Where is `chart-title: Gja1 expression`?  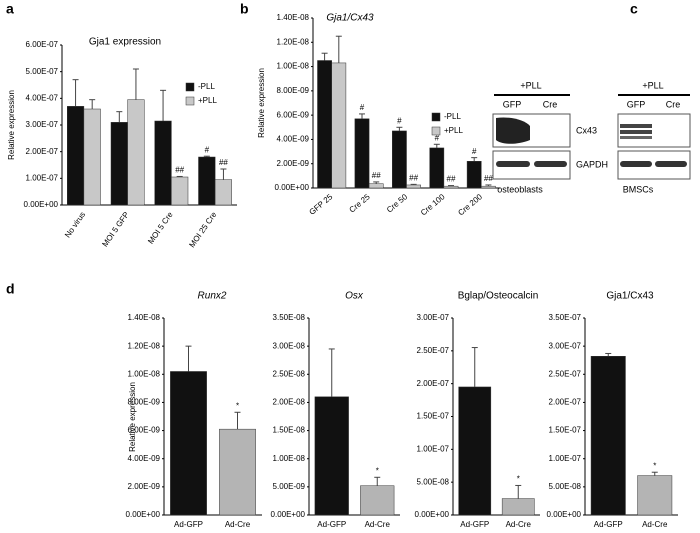
chart-title: Gja1 expression is located at coordinates (125, 42).